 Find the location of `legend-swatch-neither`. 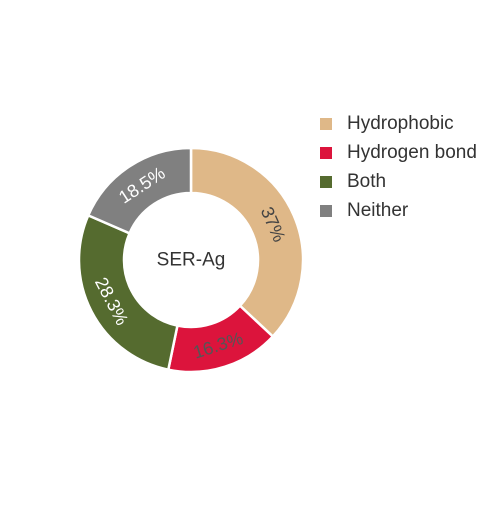

legend-swatch-neither is located at coordinates (326, 210).